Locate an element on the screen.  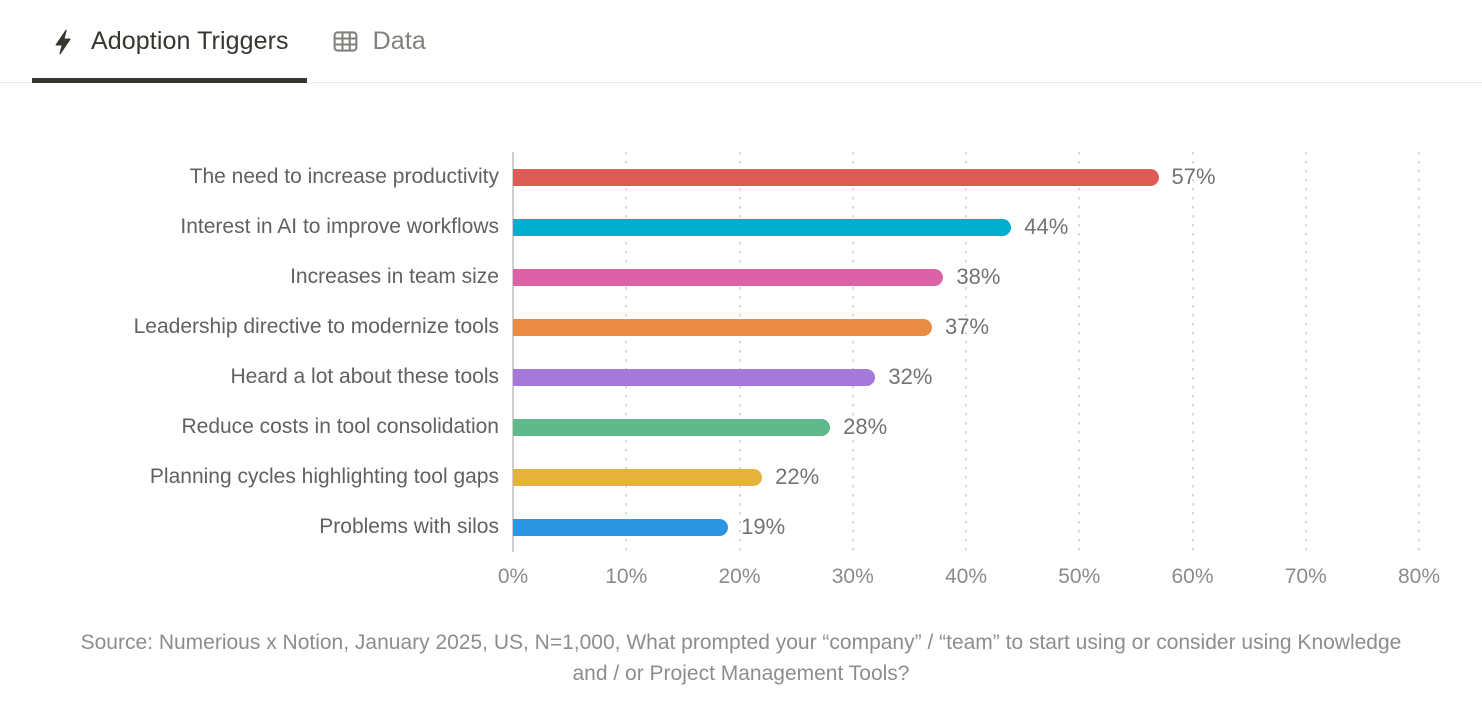
tab-bar: Adoption Triggers Data is located at coordinates (741, 41).